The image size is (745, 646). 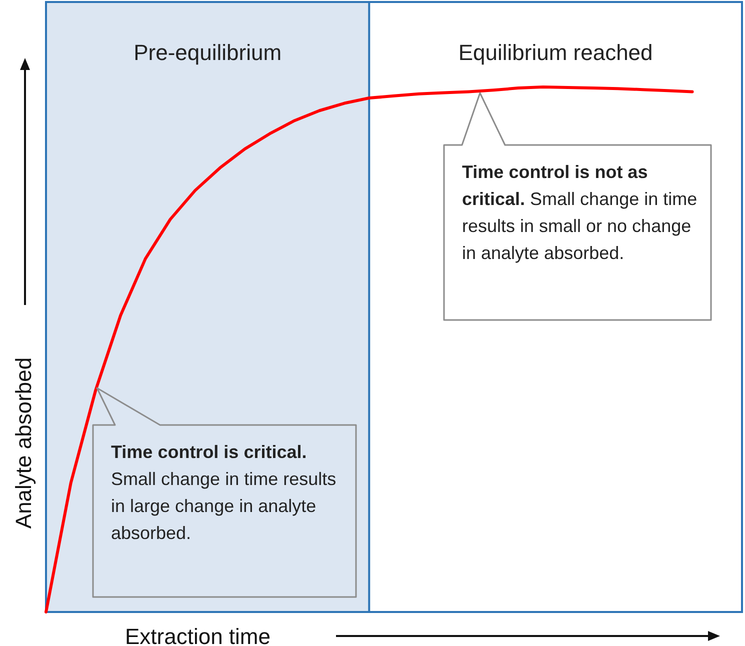 What do you see at coordinates (197, 635) in the screenshot?
I see `x-axis-title: Extraction time` at bounding box center [197, 635].